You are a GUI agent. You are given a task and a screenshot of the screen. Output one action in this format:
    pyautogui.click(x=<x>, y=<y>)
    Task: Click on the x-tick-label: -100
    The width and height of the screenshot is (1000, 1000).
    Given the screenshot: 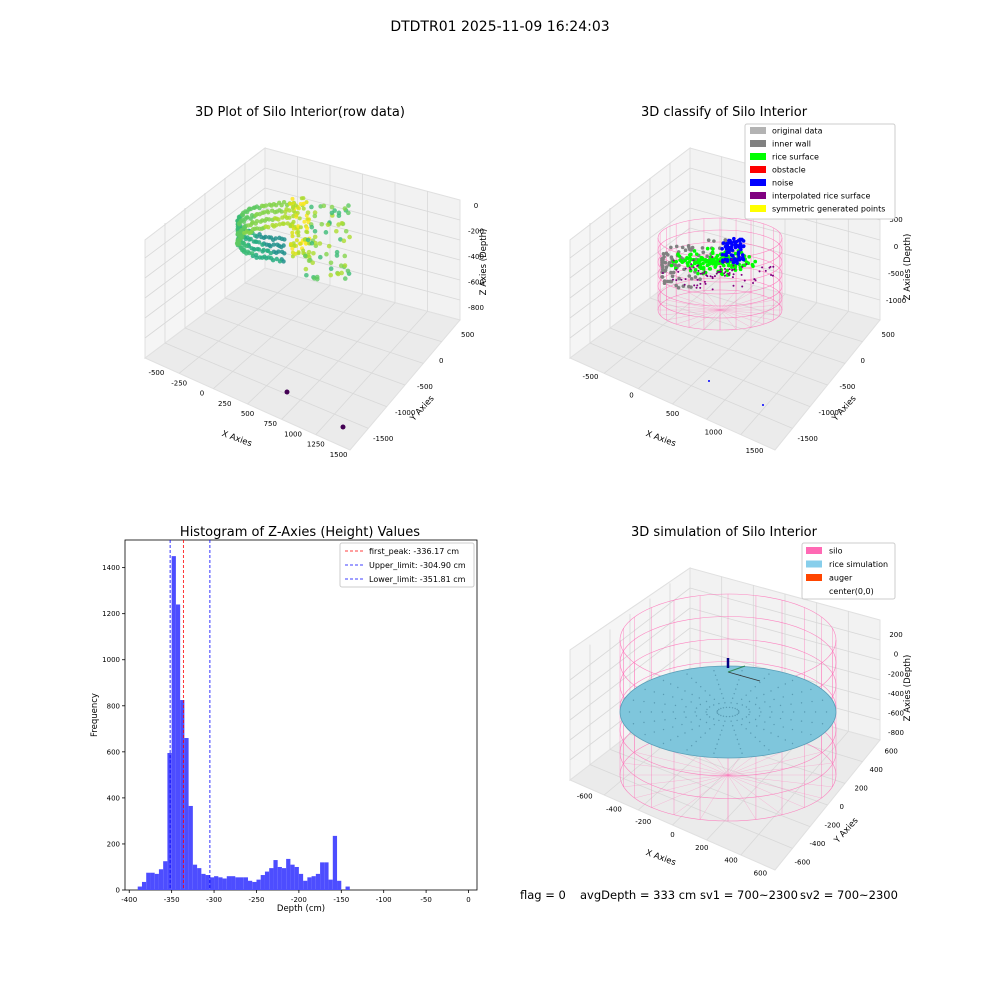 What is the action you would take?
    pyautogui.click(x=384, y=900)
    